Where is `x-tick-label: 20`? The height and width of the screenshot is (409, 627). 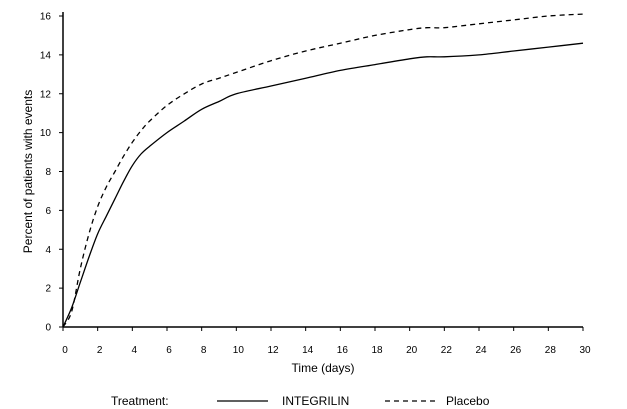
x-tick-label: 20 is located at coordinates (412, 350).